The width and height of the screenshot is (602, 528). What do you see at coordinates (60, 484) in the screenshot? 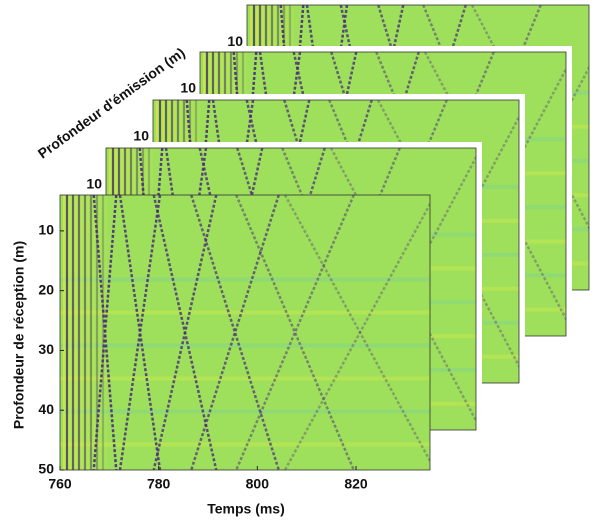
I see `x-tick-label: 760` at bounding box center [60, 484].